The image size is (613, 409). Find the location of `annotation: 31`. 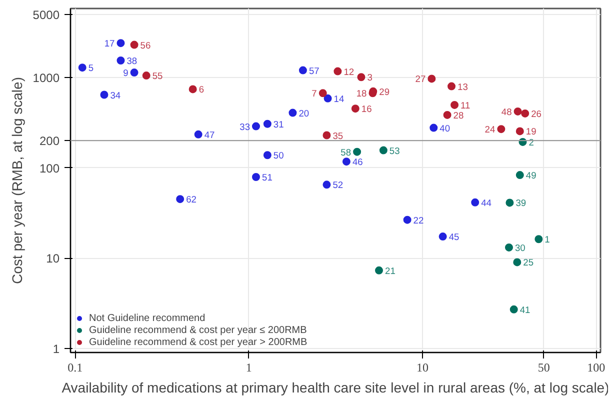

annotation: 31 is located at coordinates (278, 124).